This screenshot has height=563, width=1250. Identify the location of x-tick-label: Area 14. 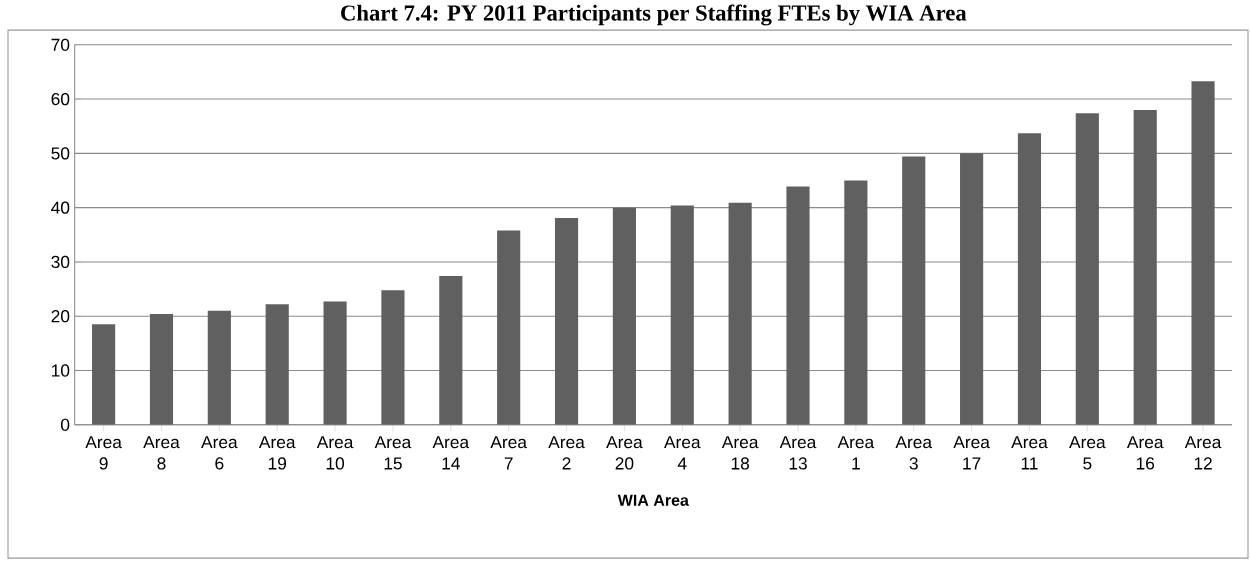
(451, 452).